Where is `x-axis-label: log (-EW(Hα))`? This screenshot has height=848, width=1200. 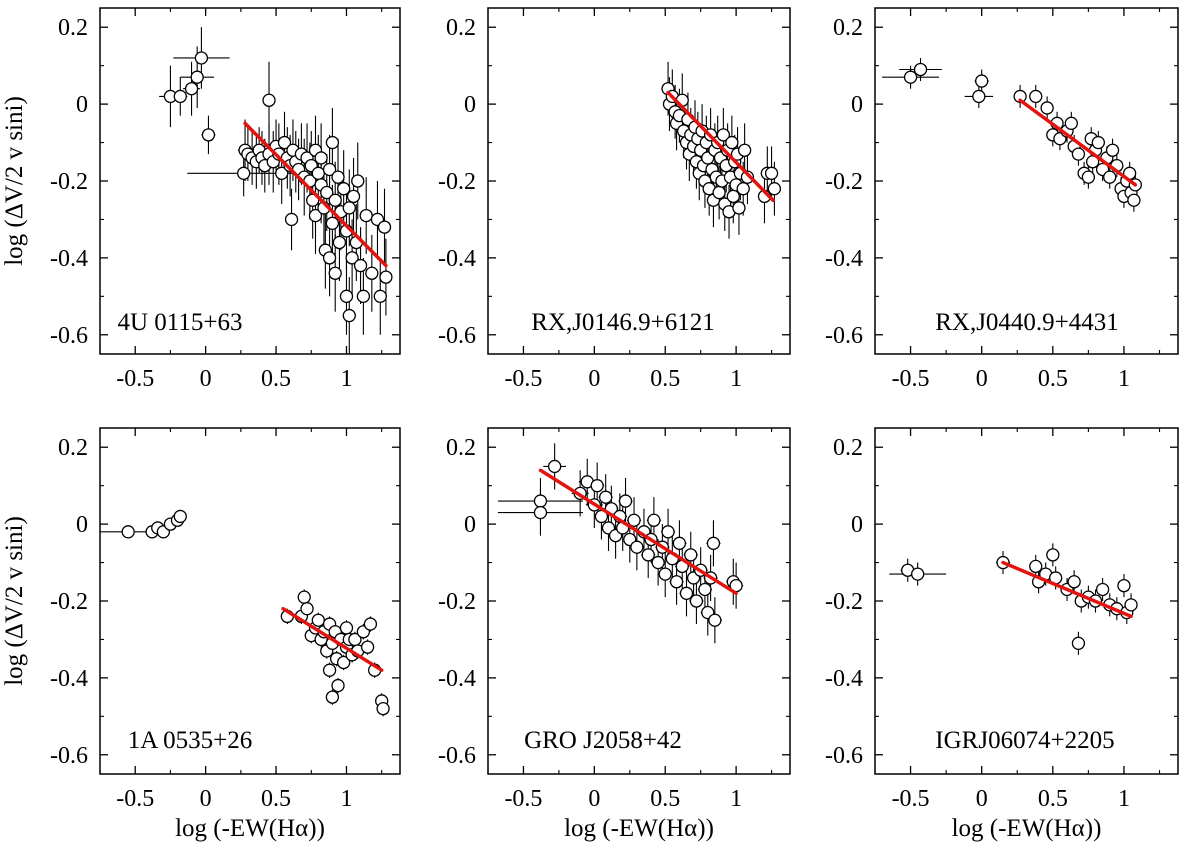 x-axis-label: log (-EW(Hα)) is located at coordinates (1027, 828).